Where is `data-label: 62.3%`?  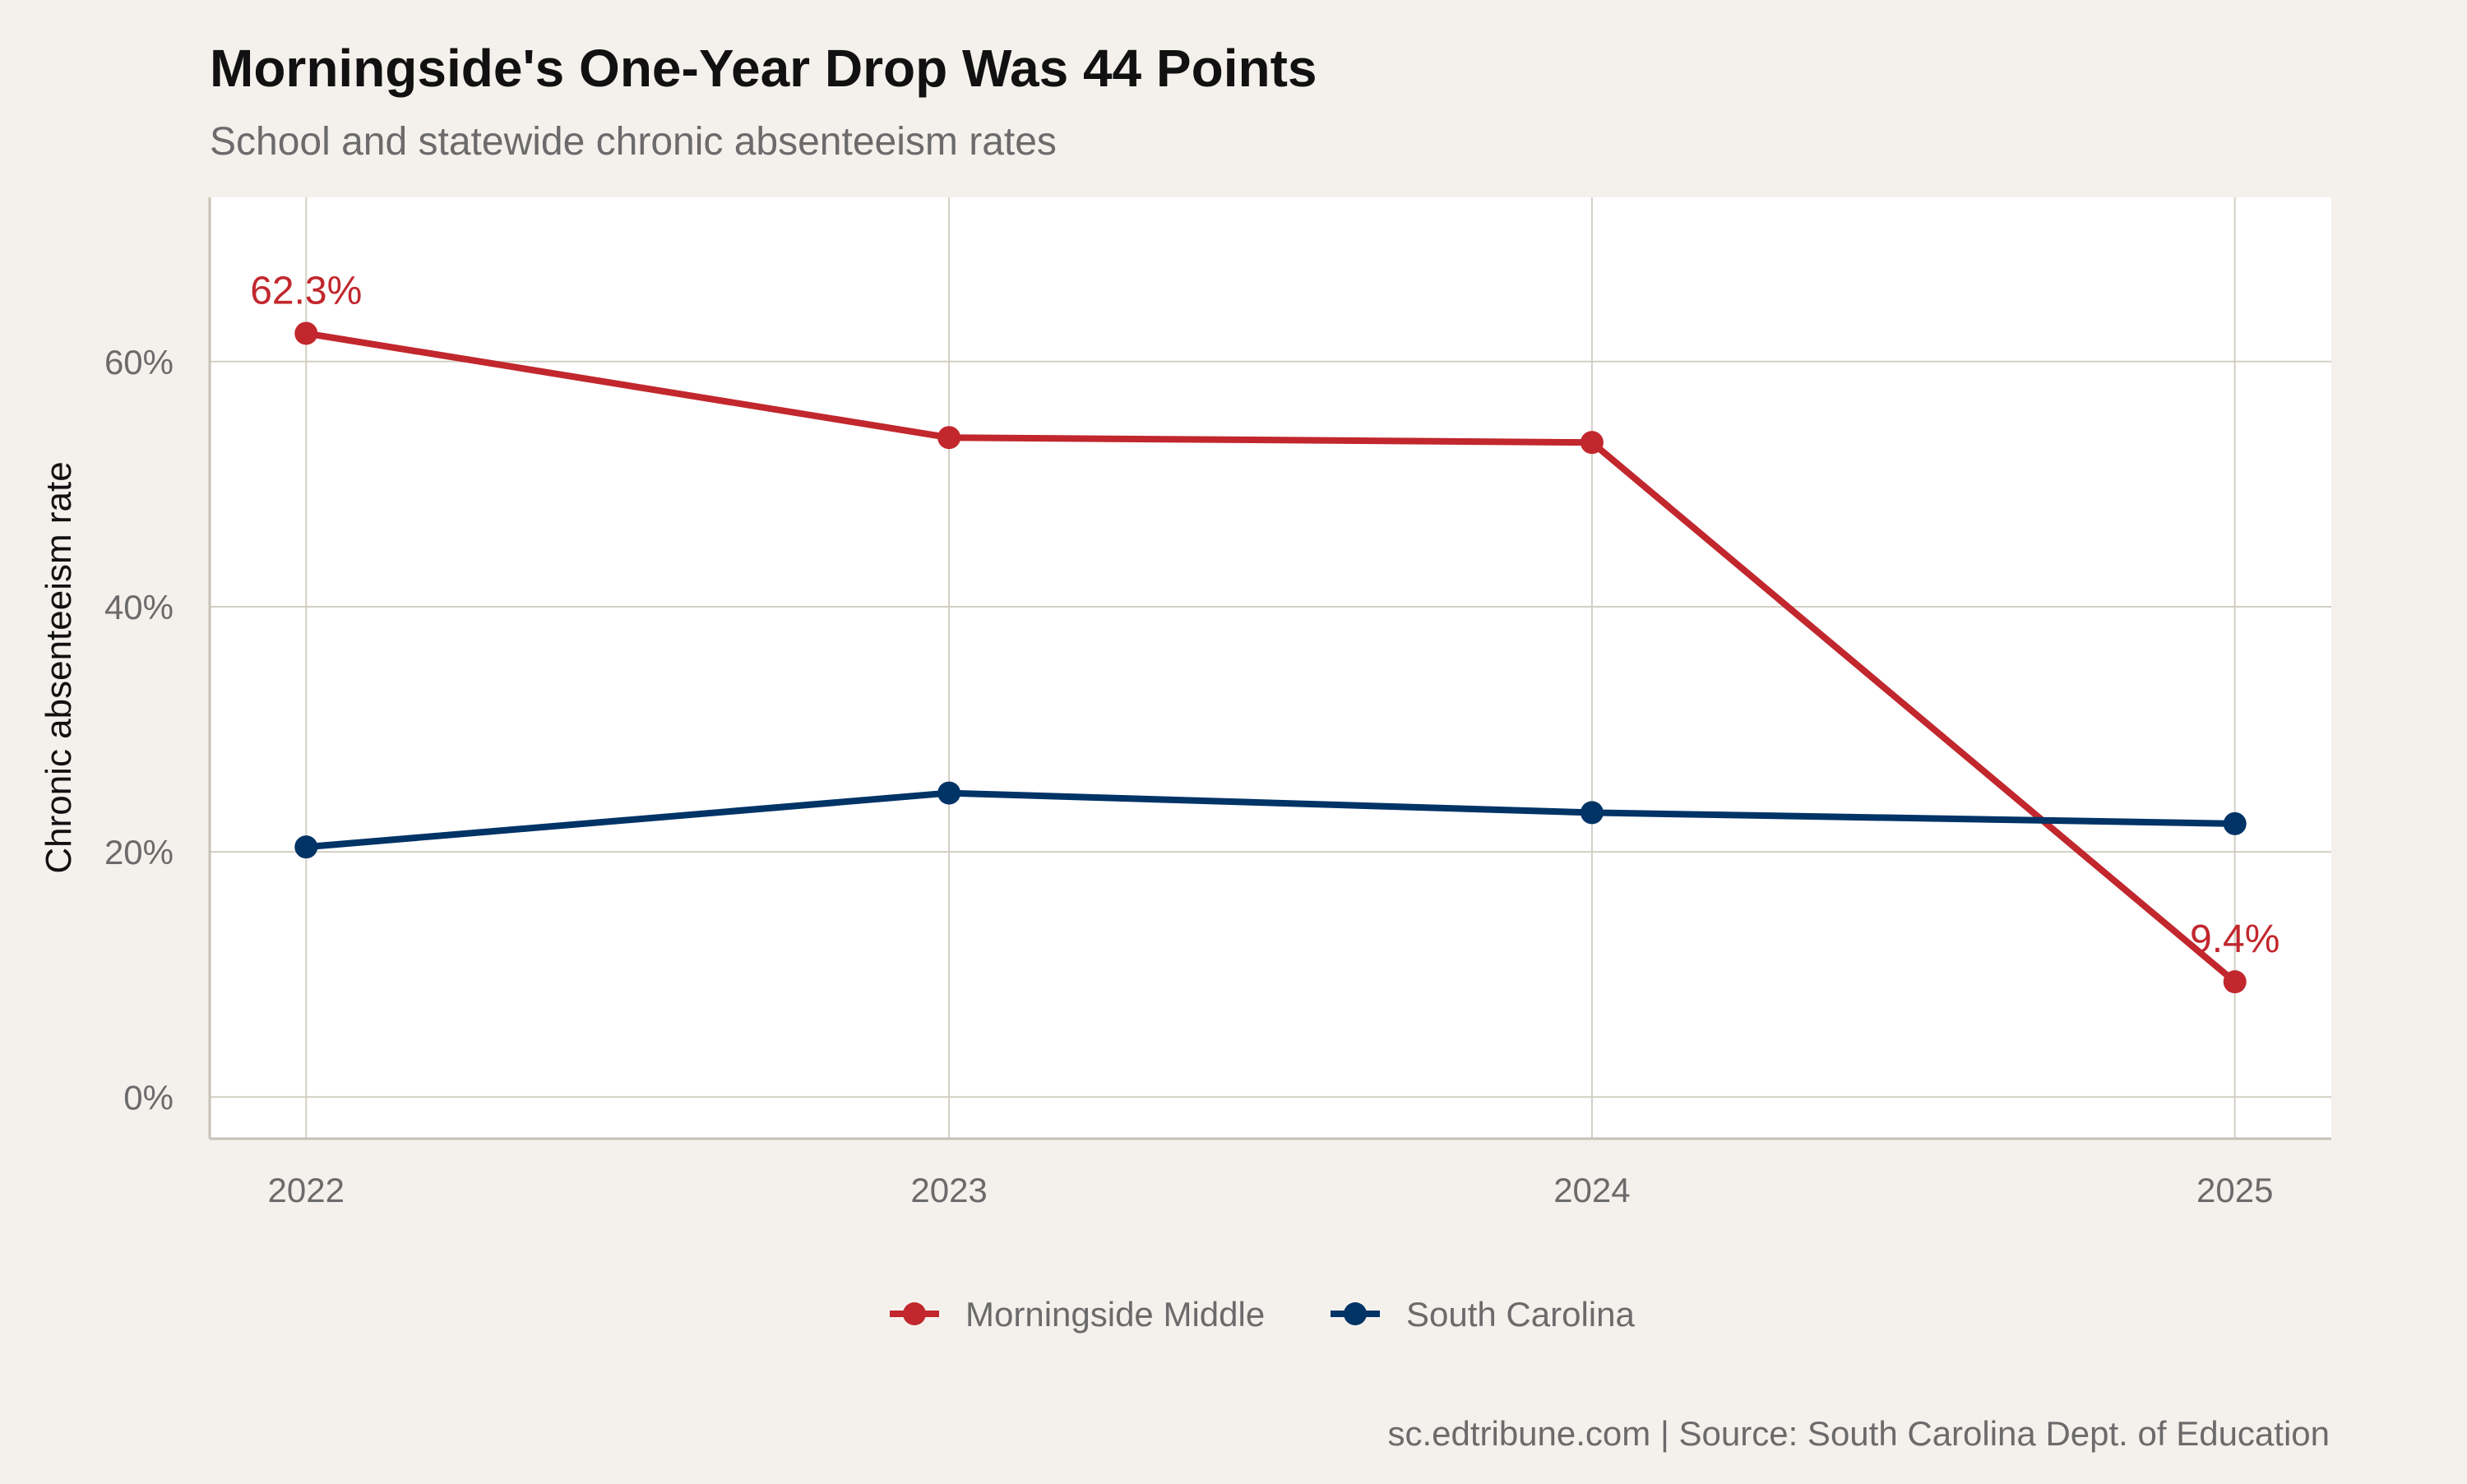
data-label: 62.3% is located at coordinates (306, 290).